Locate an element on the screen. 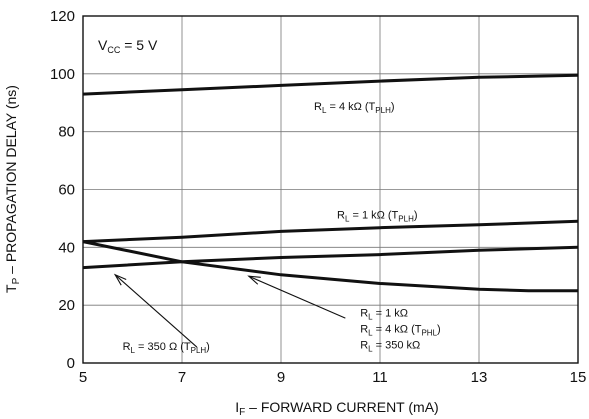 The image size is (589, 419). condition-rest: = 5 V is located at coordinates (139, 45).